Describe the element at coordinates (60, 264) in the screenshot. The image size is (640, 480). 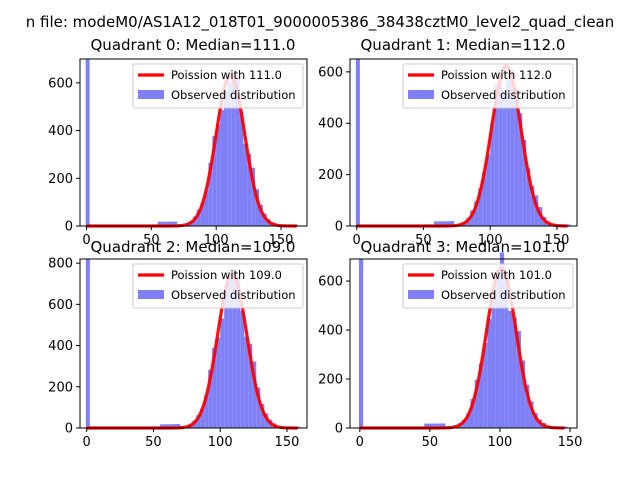
I see `quadrant-2-y-tick-label: 800` at that location.